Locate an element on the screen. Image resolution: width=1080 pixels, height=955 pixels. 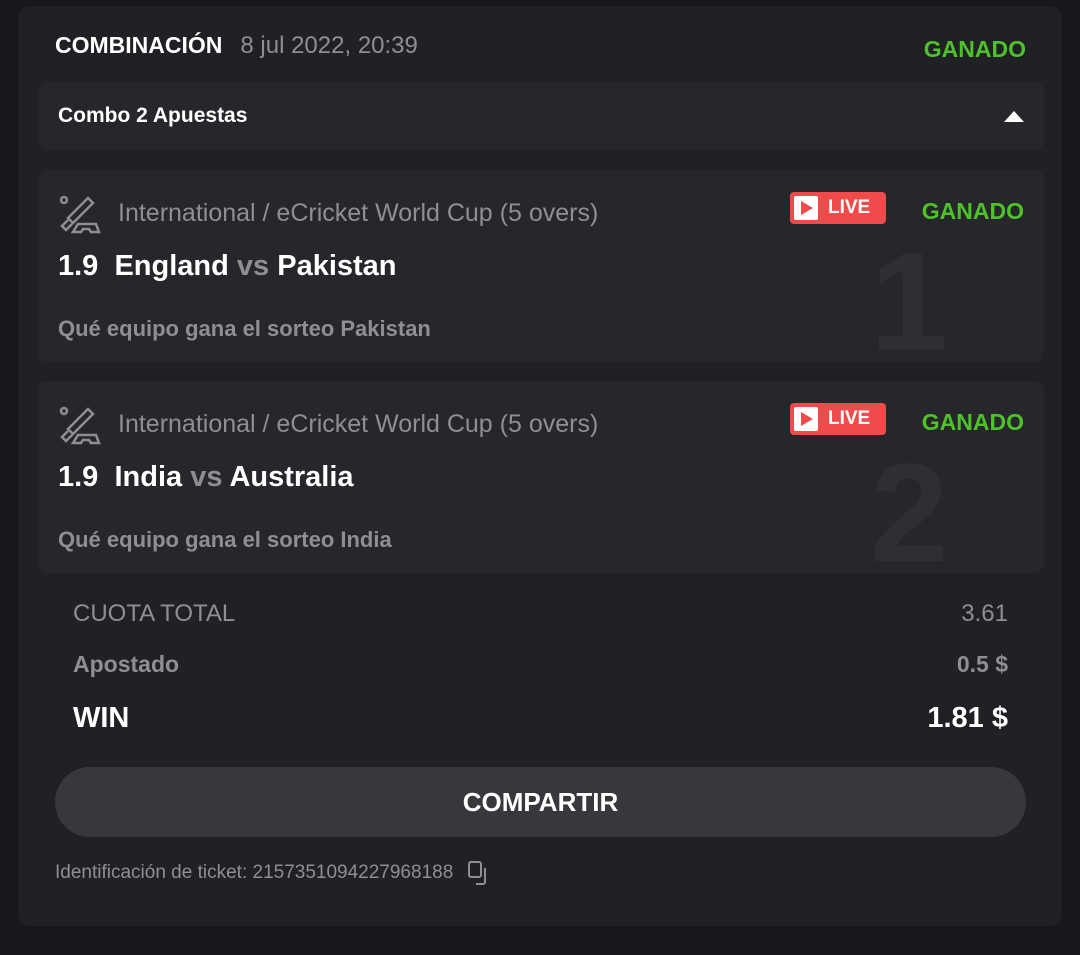
combo-toggle: Combo 2 Apuestas is located at coordinates (541, 116).